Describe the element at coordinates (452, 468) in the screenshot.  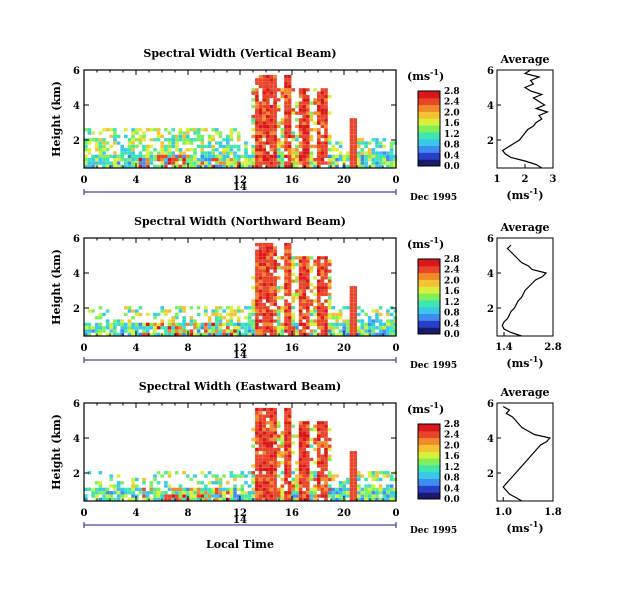
I see `colorbar-tick-label: 1.2` at that location.